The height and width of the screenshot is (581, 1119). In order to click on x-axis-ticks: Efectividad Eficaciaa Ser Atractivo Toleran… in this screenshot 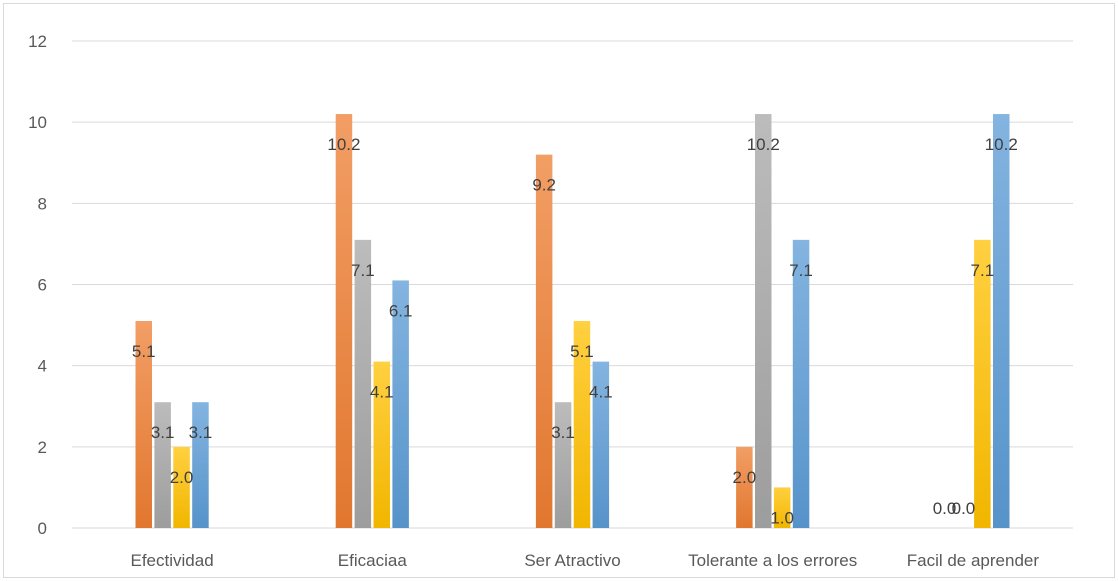, I will do `click(585, 560)`.